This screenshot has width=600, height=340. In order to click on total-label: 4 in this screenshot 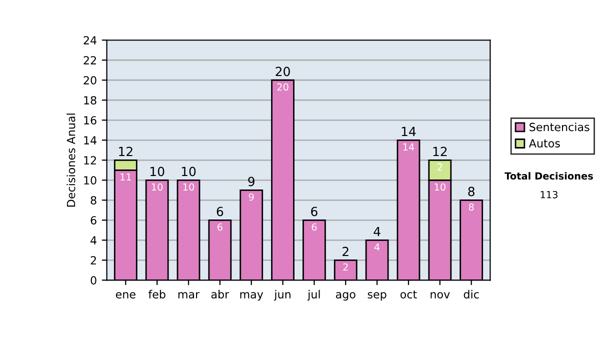, I will do `click(377, 231)`.